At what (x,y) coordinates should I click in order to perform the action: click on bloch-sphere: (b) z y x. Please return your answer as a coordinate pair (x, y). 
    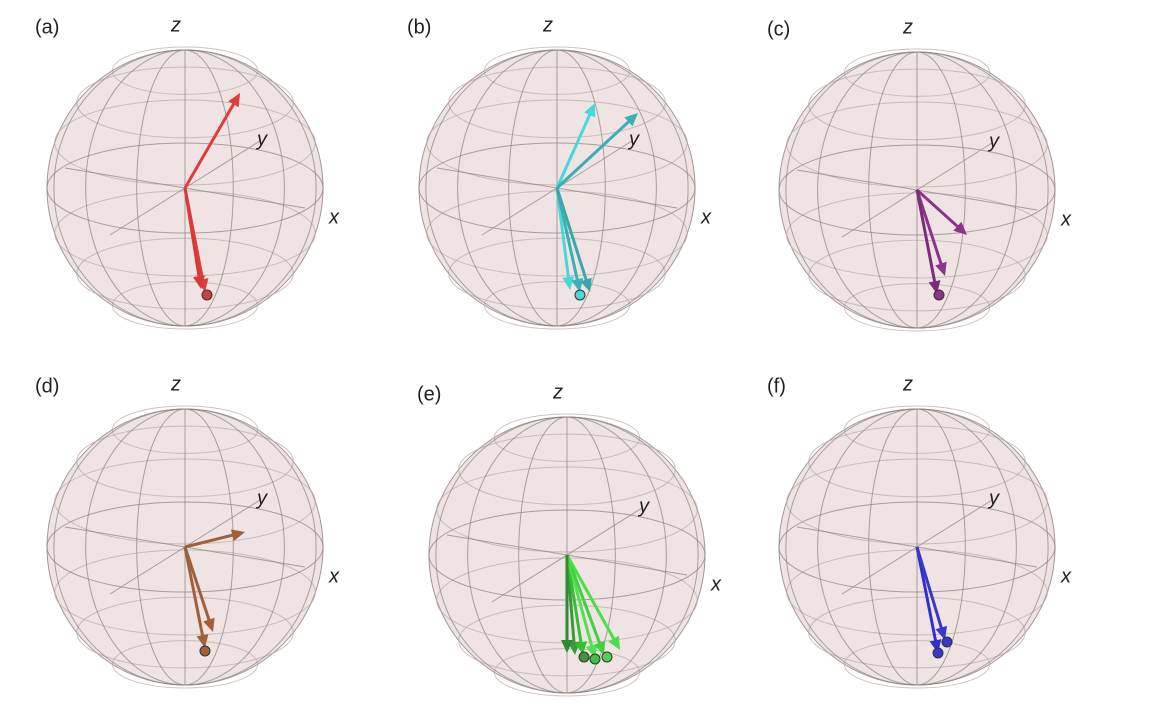
    Looking at the image, I should click on (559, 172).